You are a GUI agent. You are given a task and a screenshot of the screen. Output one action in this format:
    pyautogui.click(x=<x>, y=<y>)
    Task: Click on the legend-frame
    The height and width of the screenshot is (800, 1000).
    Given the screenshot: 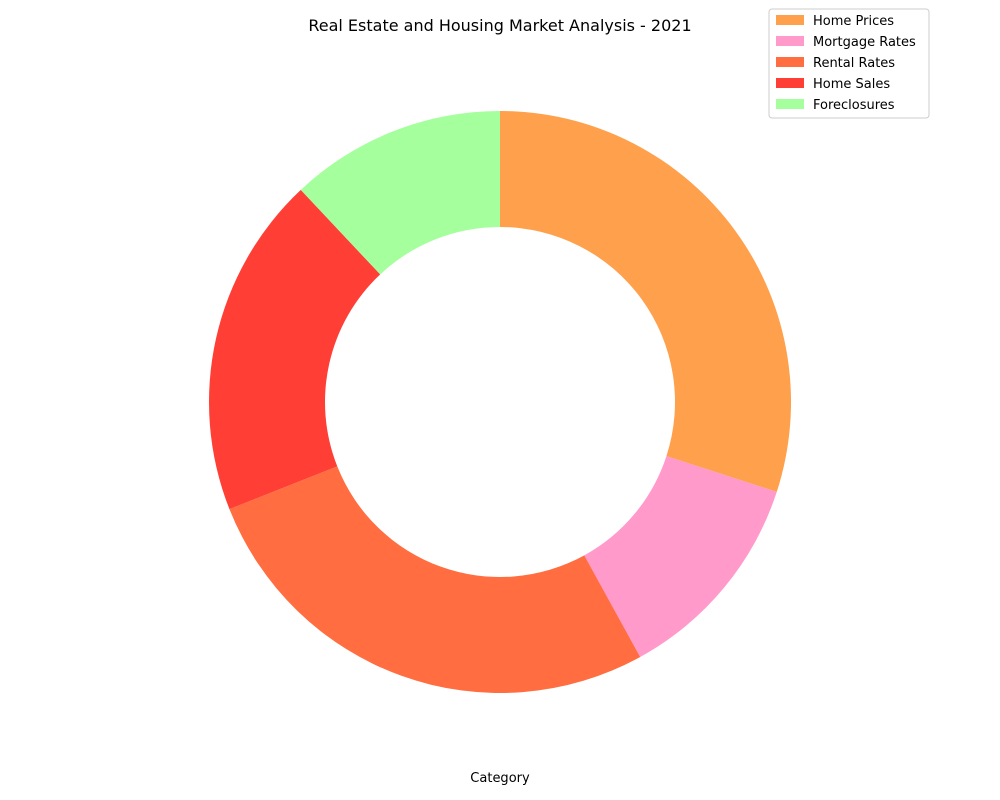 What is the action you would take?
    pyautogui.click(x=849, y=63)
    